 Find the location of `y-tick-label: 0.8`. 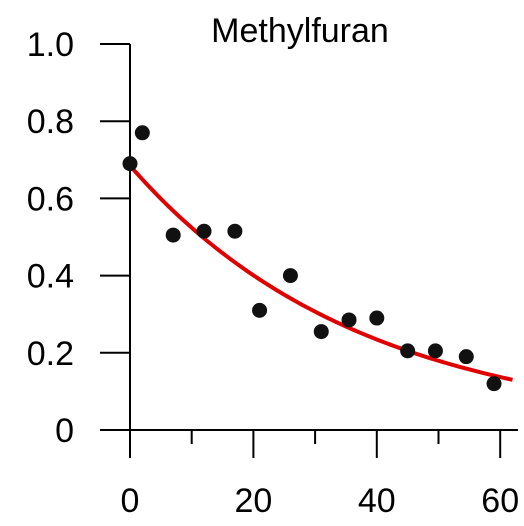

y-tick-label: 0.8 is located at coordinates (50, 122).